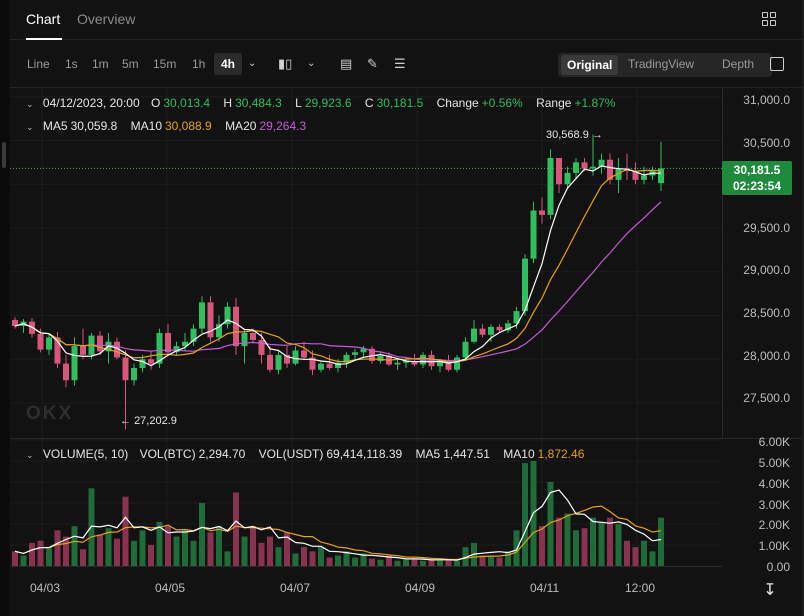 This screenshot has width=804, height=616. Describe the element at coordinates (30, 104) in the screenshot. I see `collapse-chevron-icon: ⌄` at that location.